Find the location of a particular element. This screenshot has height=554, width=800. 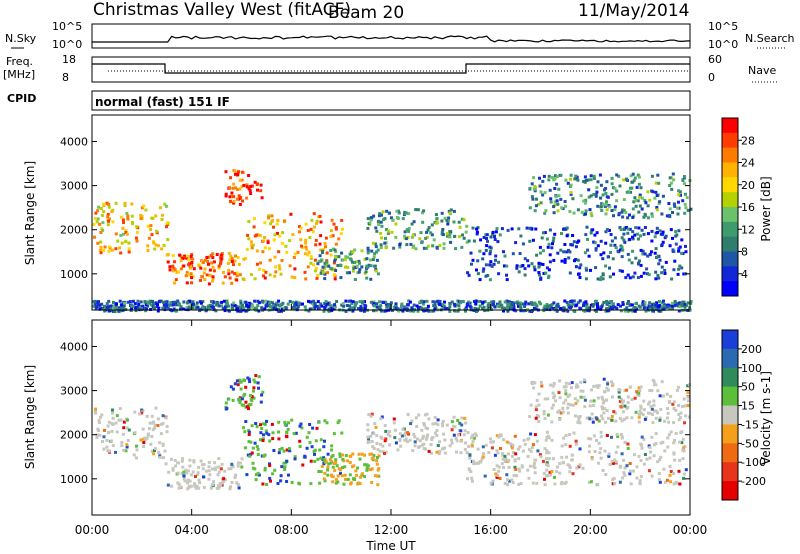

colorbar-tick-label: 4 is located at coordinates (744, 274).